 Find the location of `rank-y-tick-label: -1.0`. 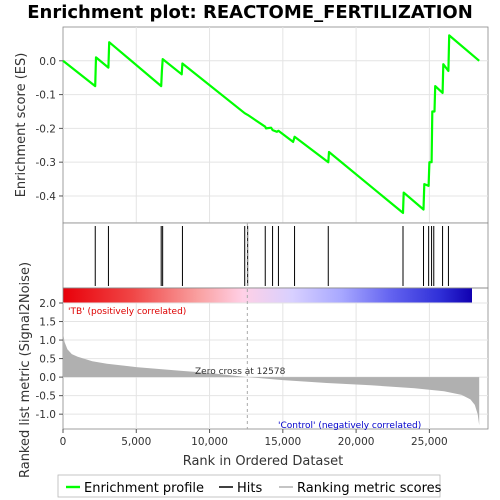

rank-y-tick-label: -1.0 is located at coordinates (46, 415).